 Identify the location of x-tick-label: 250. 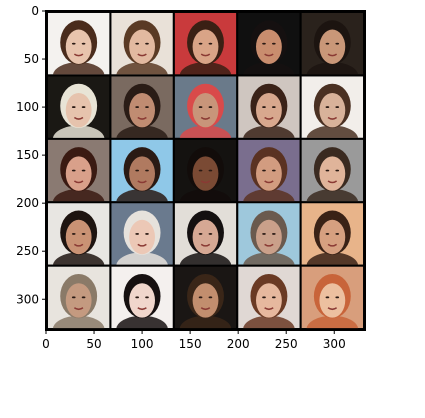
(286, 344).